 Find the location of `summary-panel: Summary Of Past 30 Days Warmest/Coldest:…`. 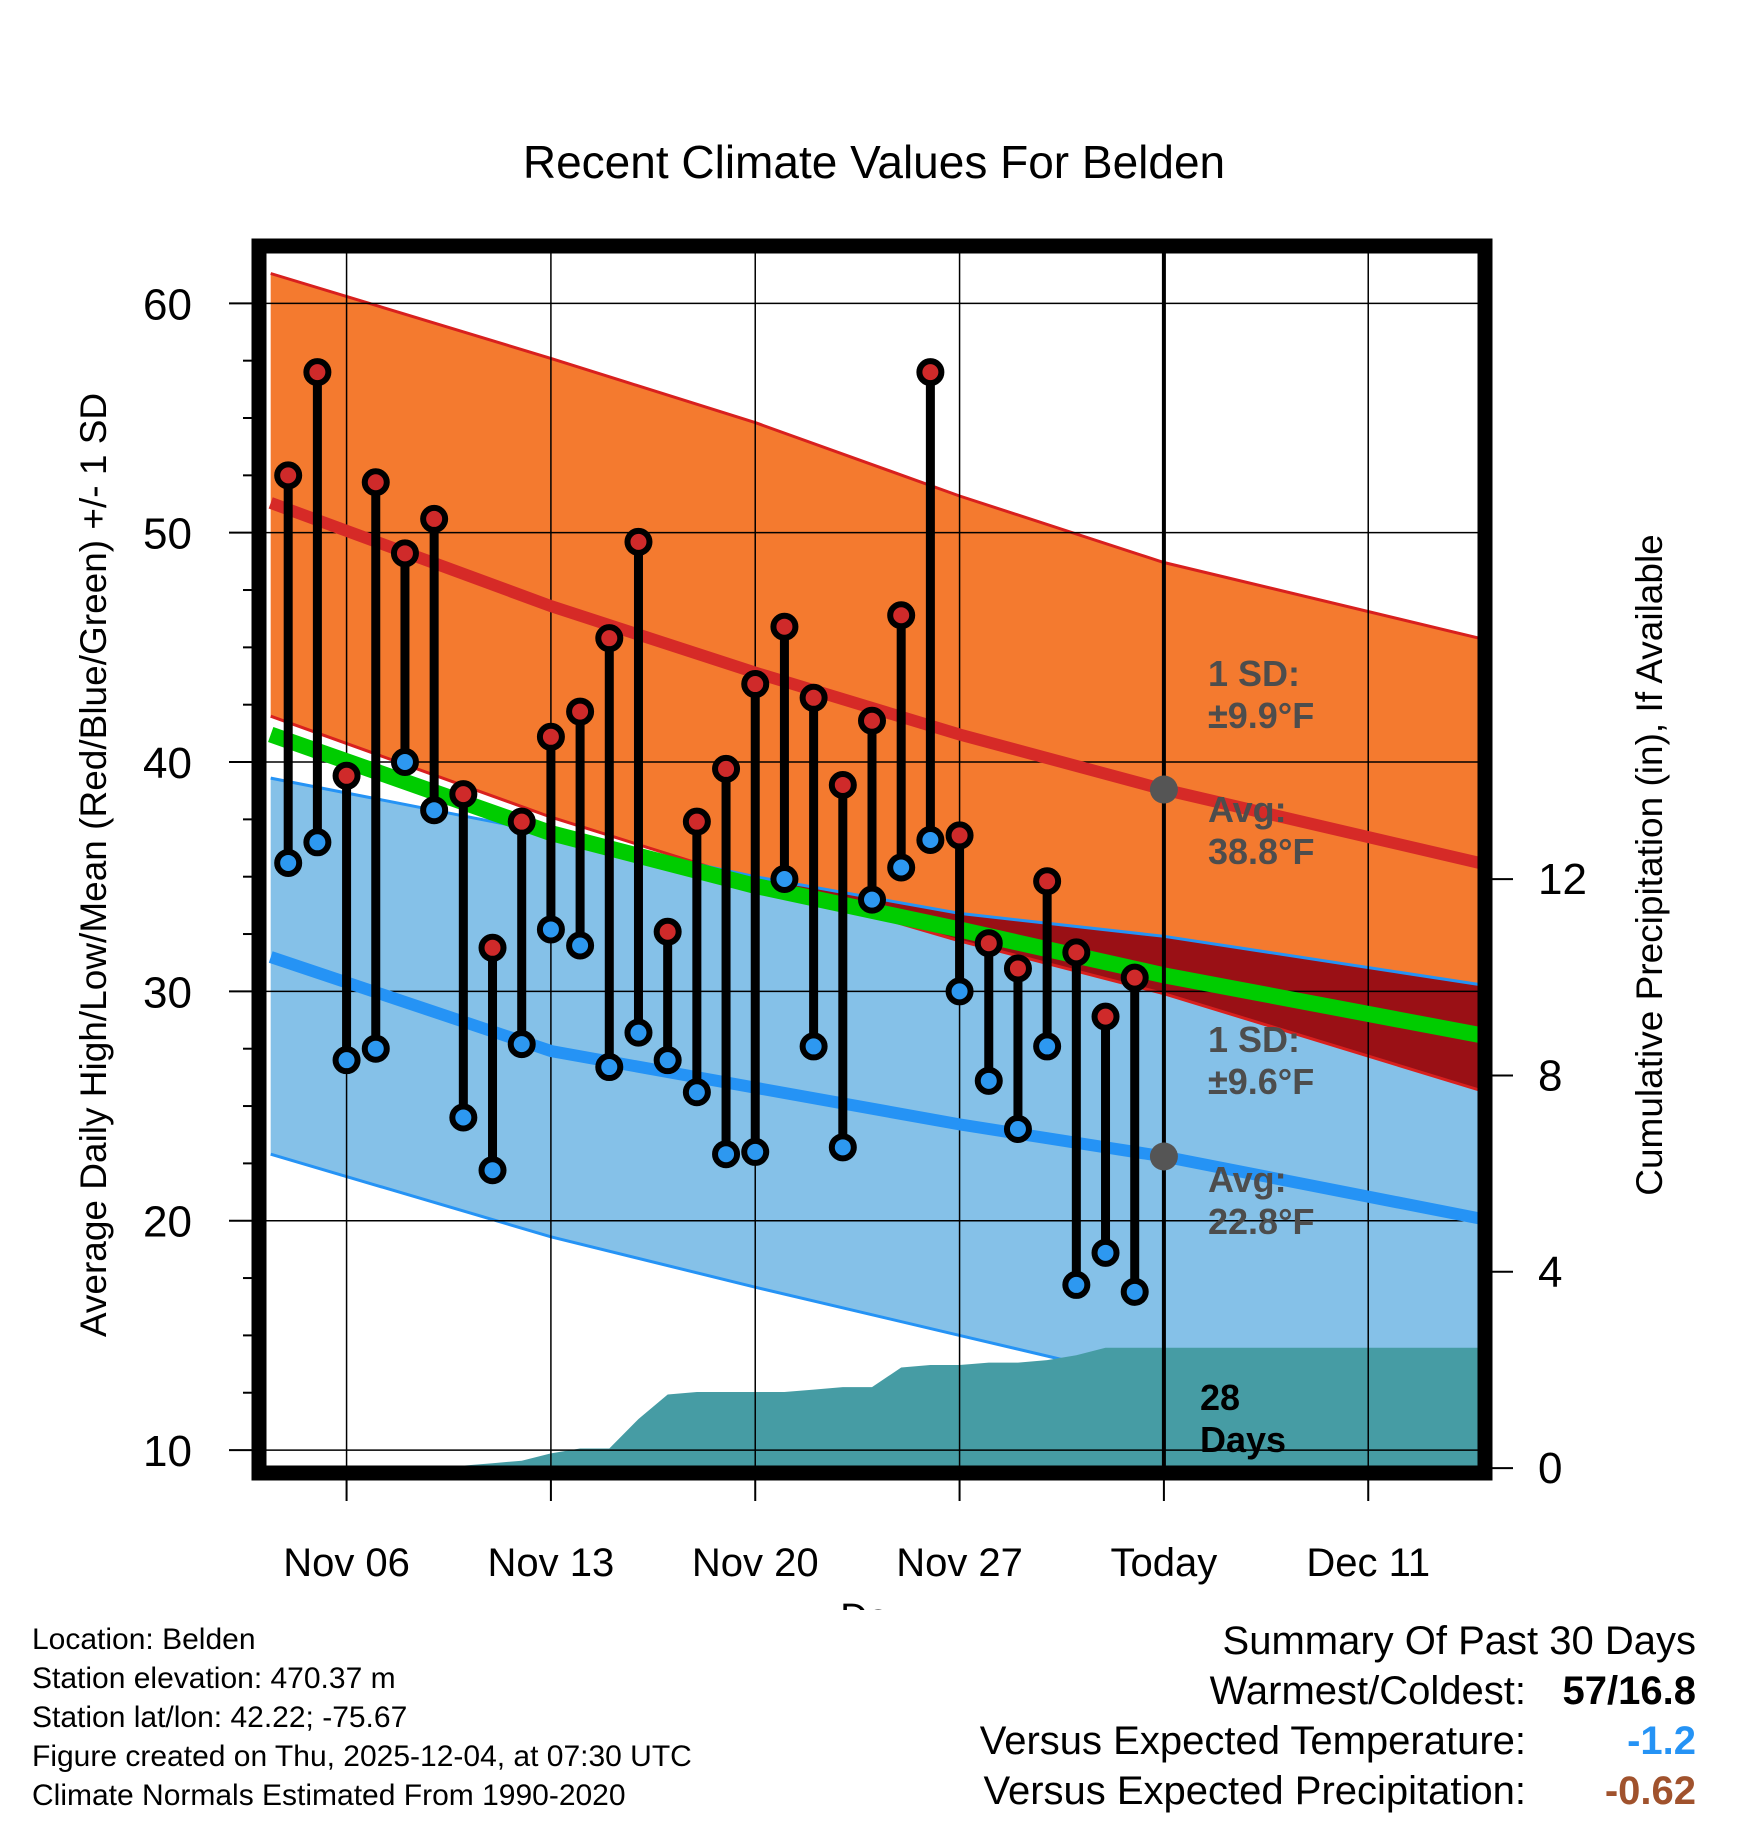

summary-panel: Summary Of Past 30 Days Warmest/Coldest:… is located at coordinates (1338, 1716).